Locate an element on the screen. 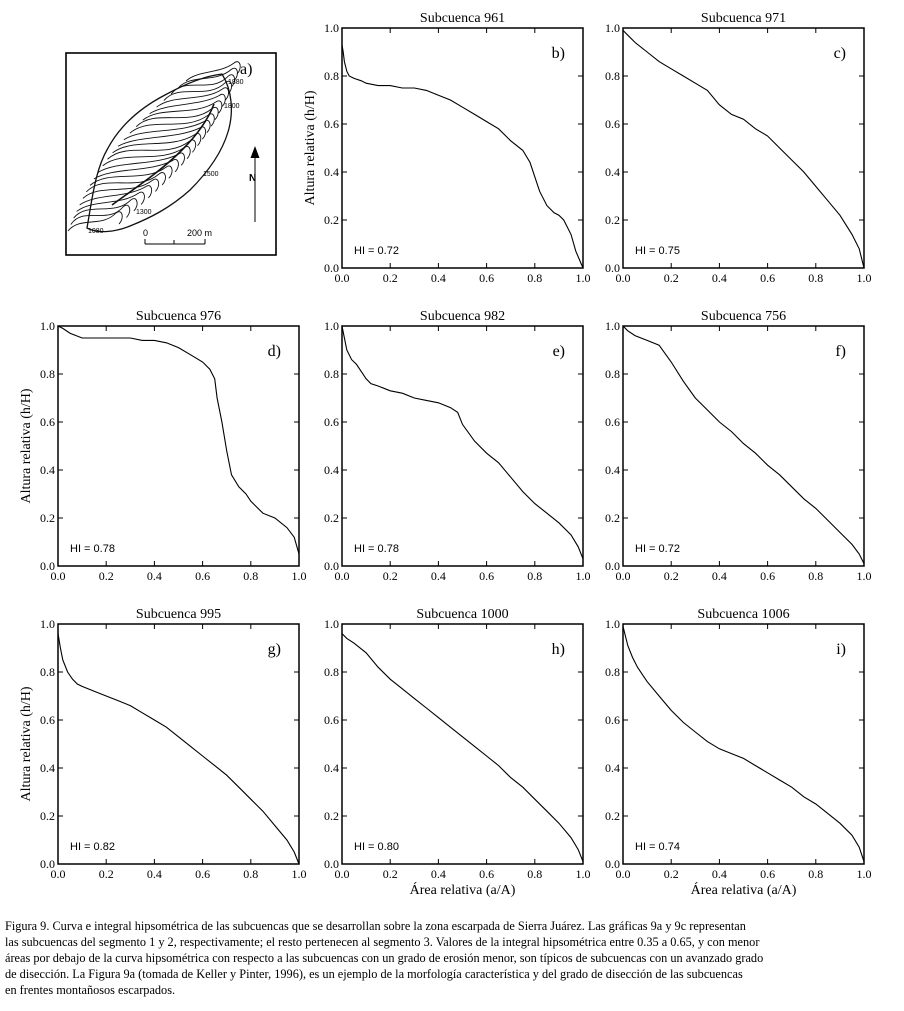  panel-letter: g) is located at coordinates (274, 649).